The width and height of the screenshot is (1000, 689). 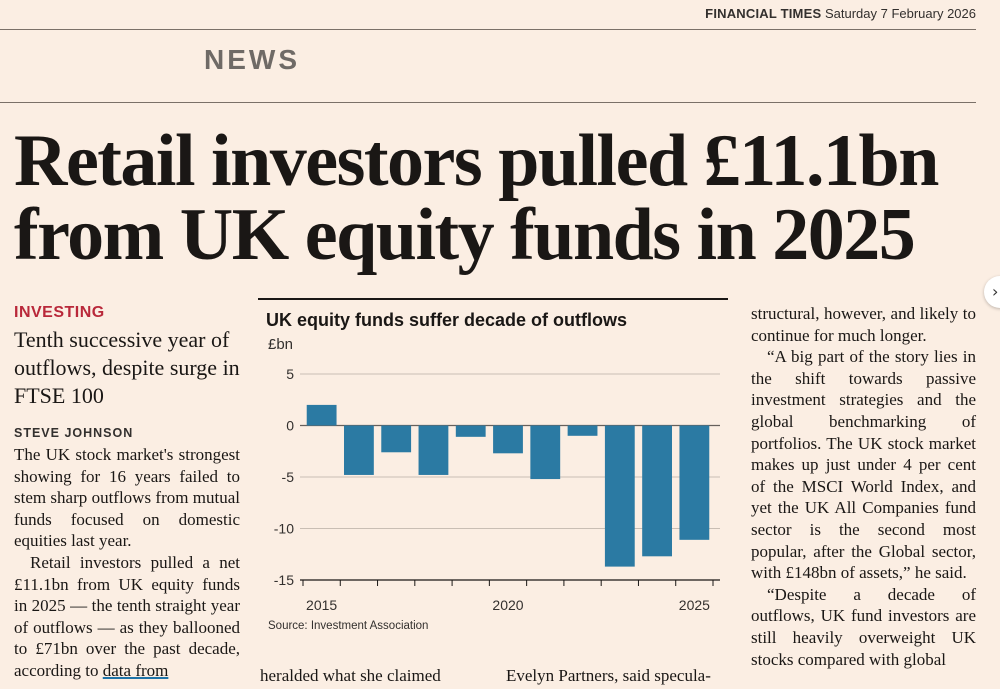 What do you see at coordinates (284, 580) in the screenshot?
I see `y-tick-label: -15` at bounding box center [284, 580].